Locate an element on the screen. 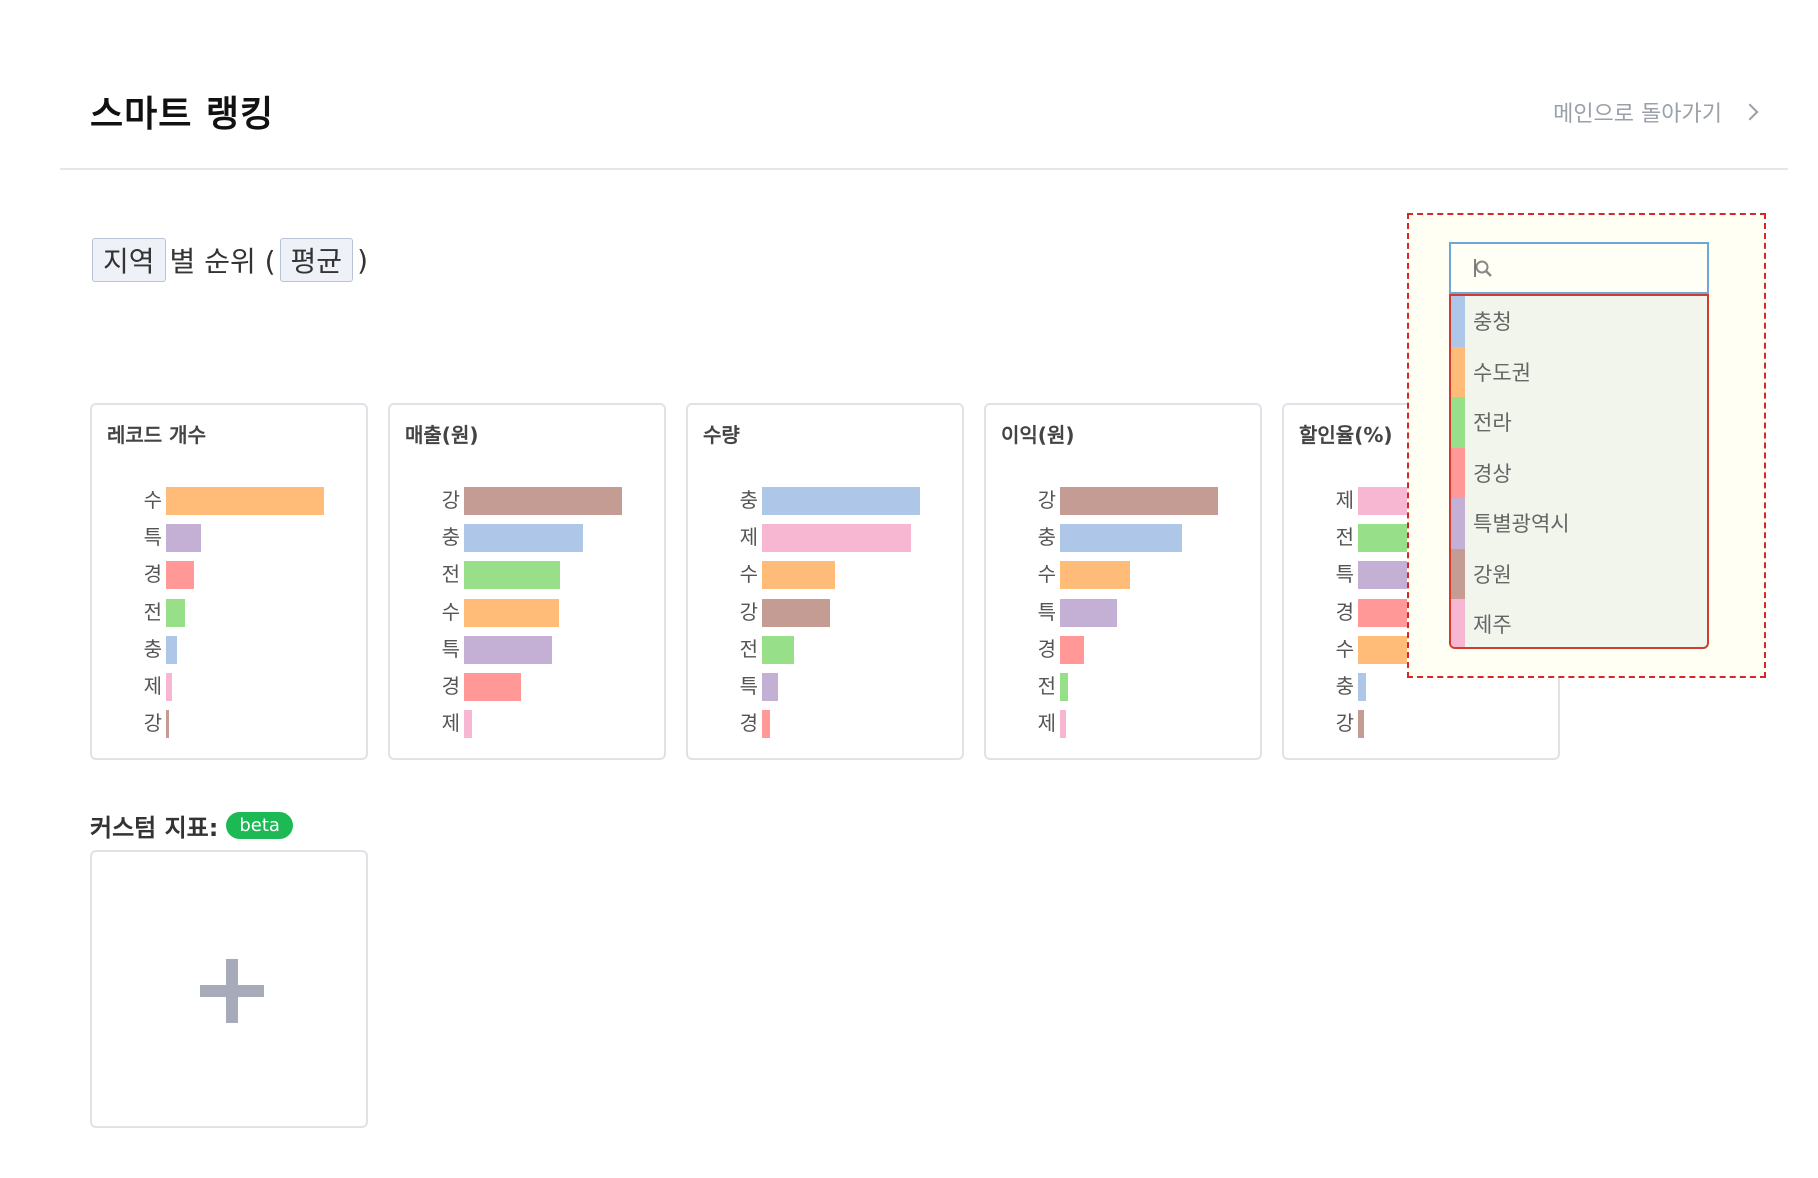 The width and height of the screenshot is (1818, 1178). bar-label: 충 is located at coordinates (1344, 686).